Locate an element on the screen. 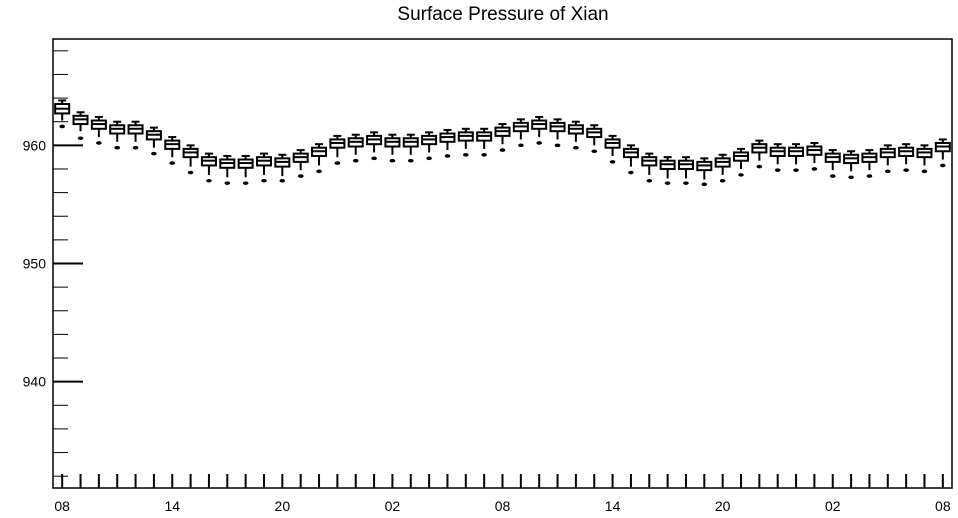 The image size is (958, 518). chart-title: Surface Pressure of Xian is located at coordinates (503, 14).